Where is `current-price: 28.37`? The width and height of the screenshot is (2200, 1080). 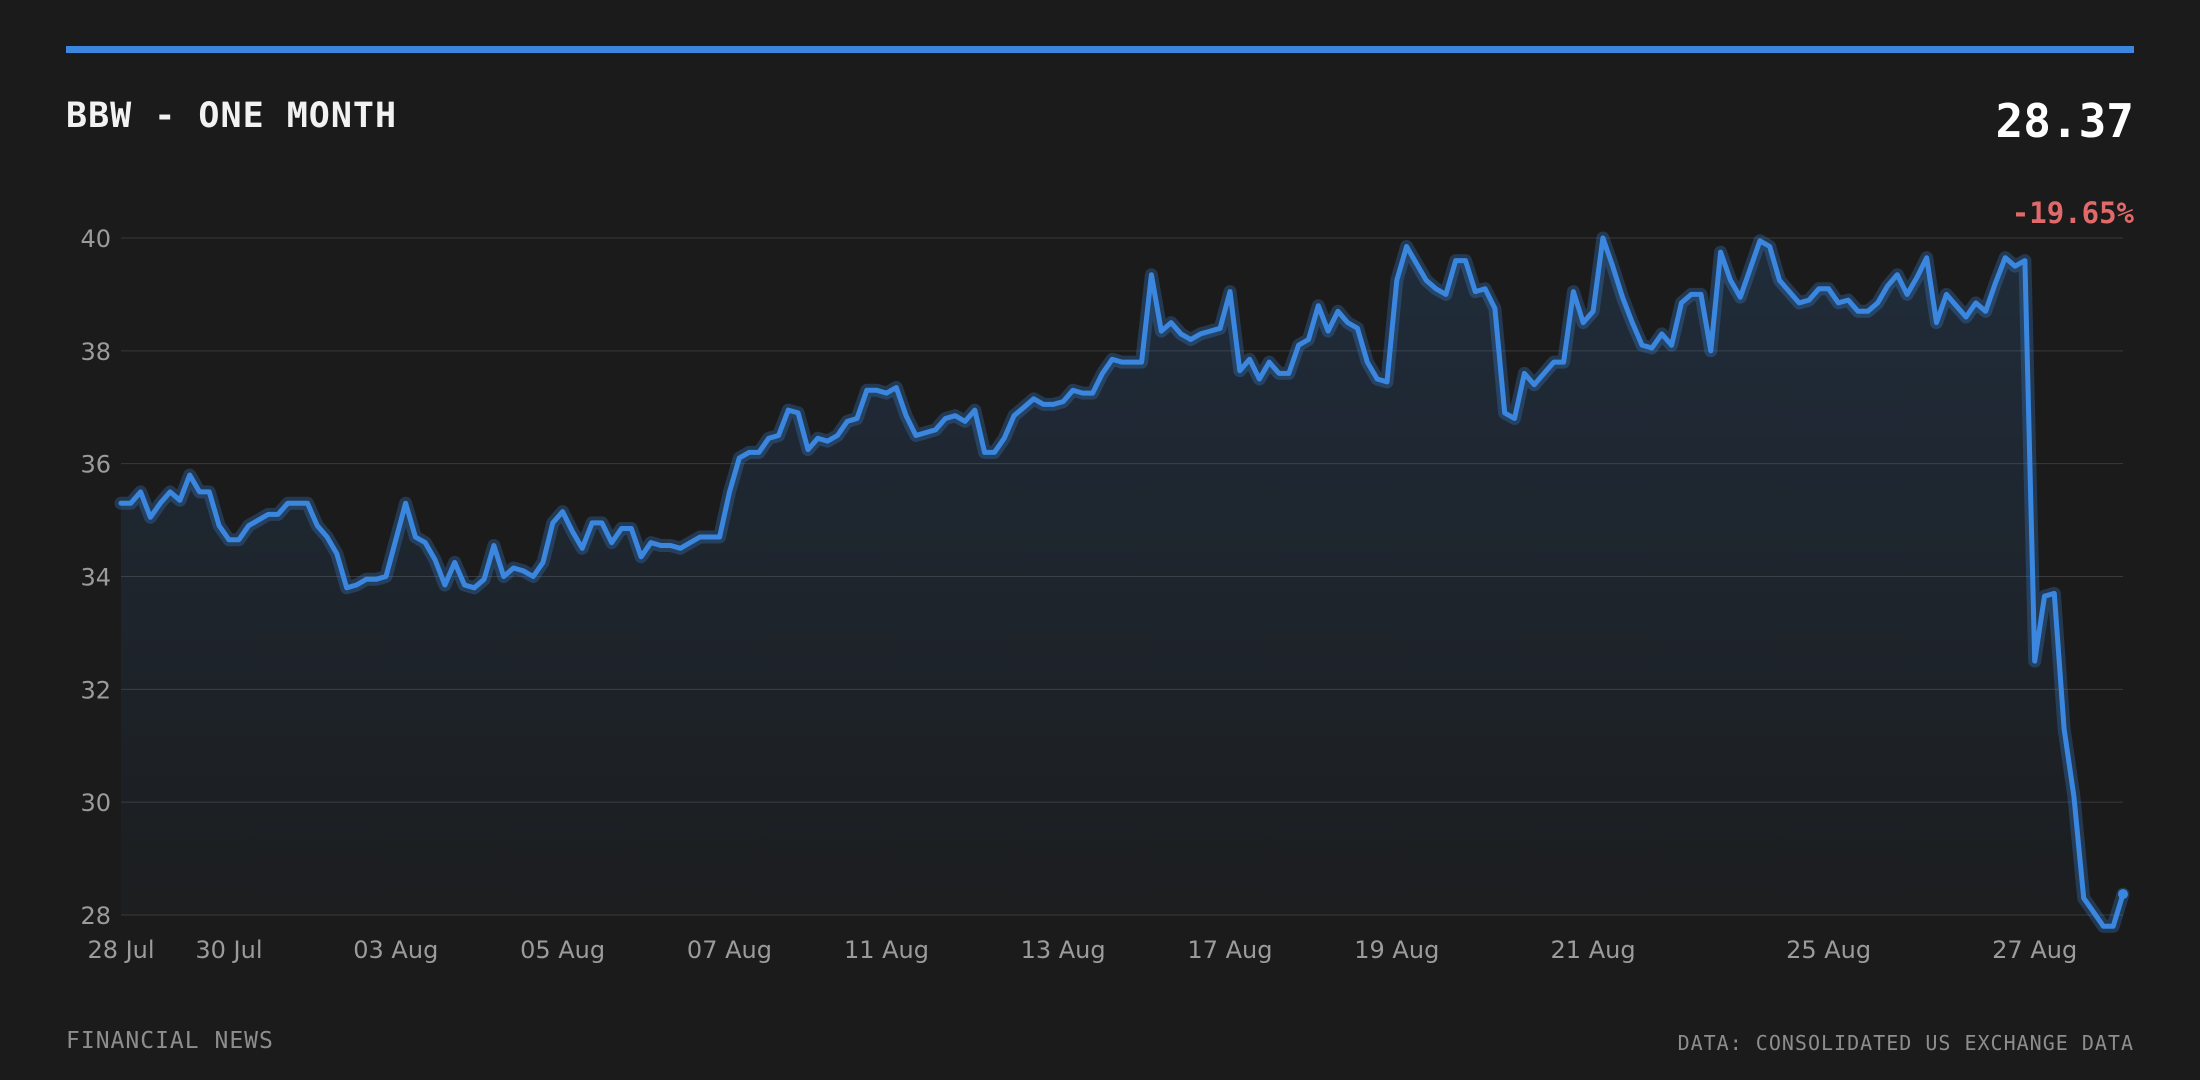 current-price: 28.37 is located at coordinates (2064, 121).